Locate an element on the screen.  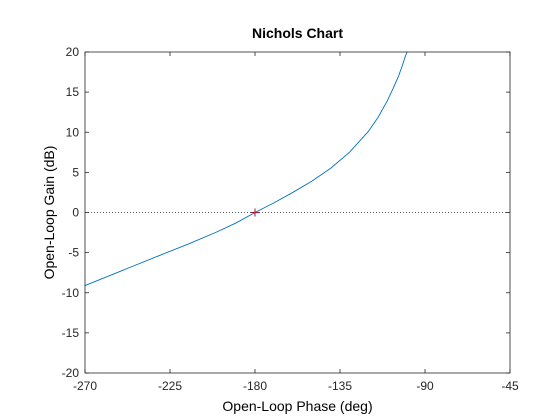
x-tick-label: -135 is located at coordinates (340, 386).